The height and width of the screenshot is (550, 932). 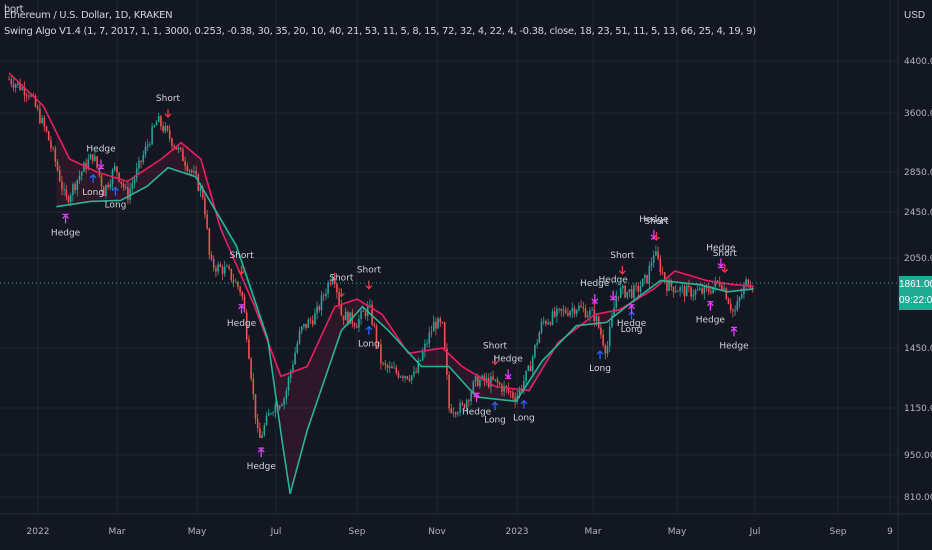 I want to click on symbol-title: Ethereum / U.S. Dollar, 1D, KRAKEN, so click(x=88, y=15).